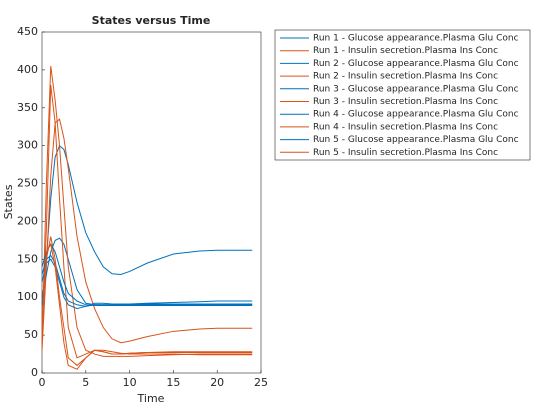 This screenshot has width=560, height=420. Describe the element at coordinates (27, 69) in the screenshot. I see `y-tick-label: 400` at that location.